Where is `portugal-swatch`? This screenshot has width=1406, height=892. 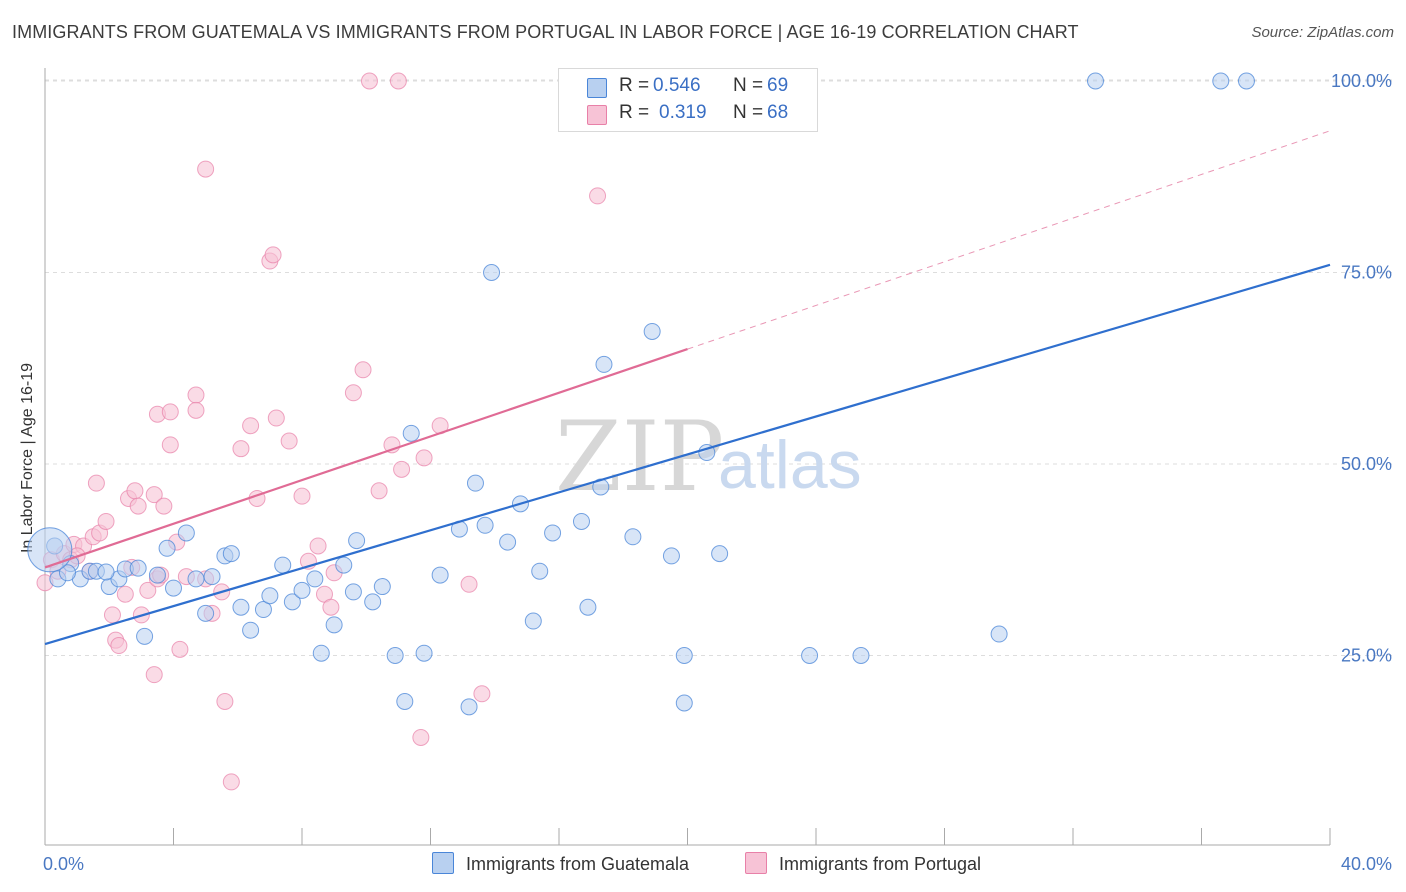 portugal-swatch is located at coordinates (597, 115).